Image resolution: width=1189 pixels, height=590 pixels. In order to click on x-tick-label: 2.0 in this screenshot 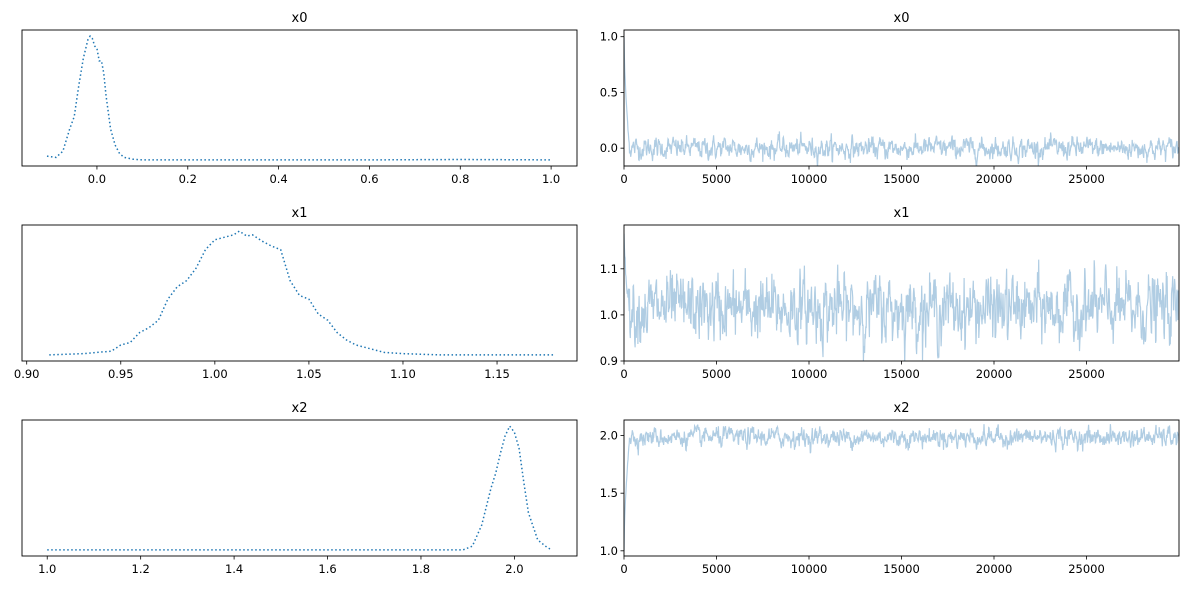, I will do `click(514, 569)`.